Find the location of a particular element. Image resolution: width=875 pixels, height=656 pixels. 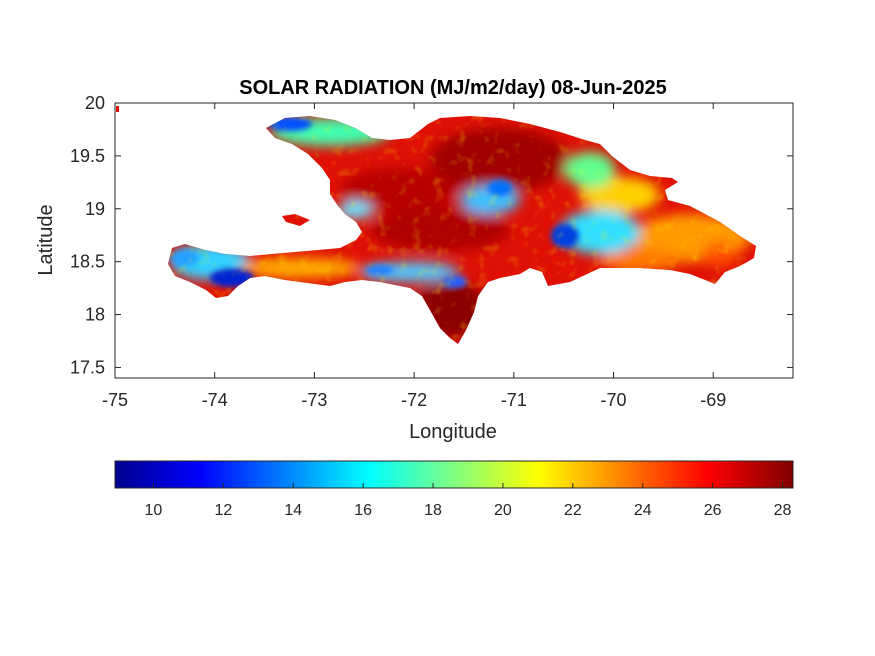

colorbar-tick-label: 24 is located at coordinates (643, 510).